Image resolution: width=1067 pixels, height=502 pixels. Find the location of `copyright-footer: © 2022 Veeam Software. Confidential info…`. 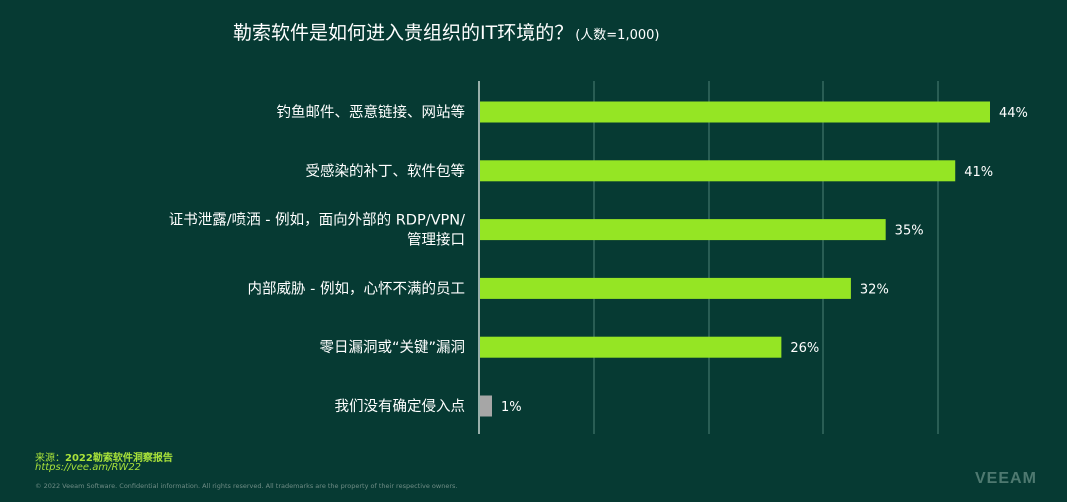

copyright-footer: © 2022 Veeam Software. Confidential info… is located at coordinates (246, 486).